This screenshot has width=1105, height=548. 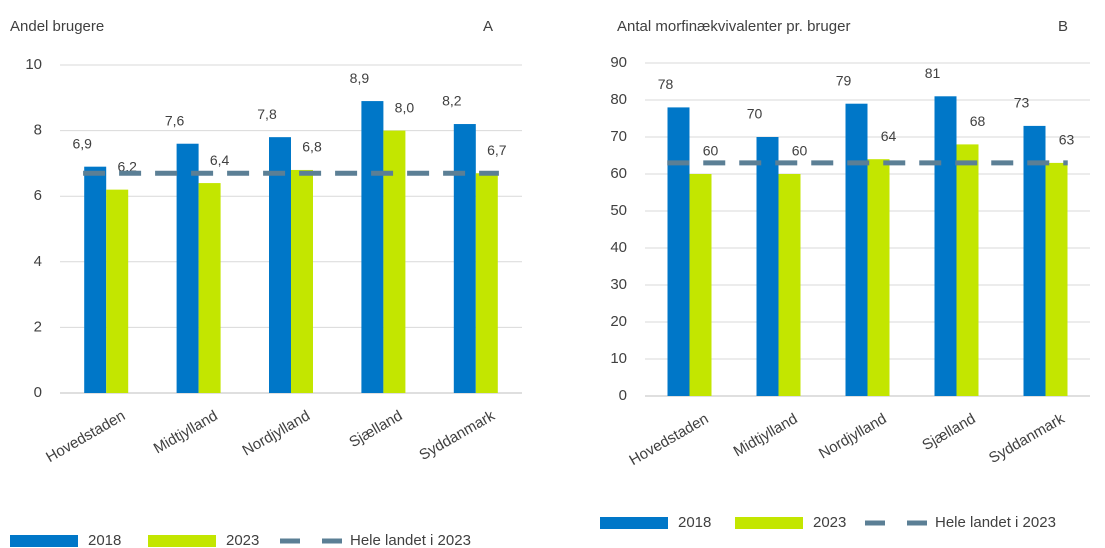 I want to click on data-label: 7,6, so click(x=175, y=120).